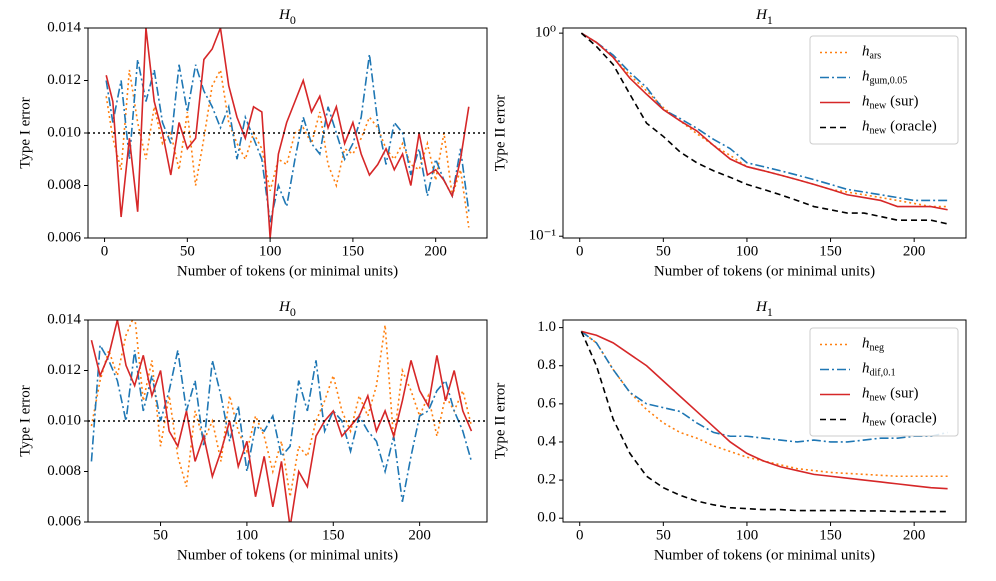 The height and width of the screenshot is (581, 996). What do you see at coordinates (546, 327) in the screenshot?
I see `y-tick-label: 1.0` at bounding box center [546, 327].